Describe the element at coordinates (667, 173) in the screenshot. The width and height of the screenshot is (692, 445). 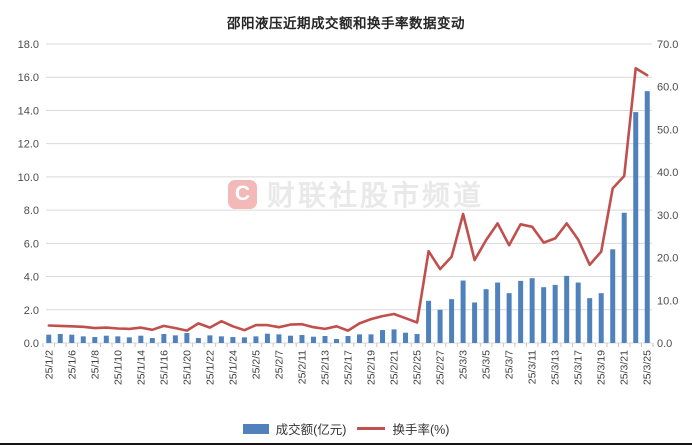
I see `right-axis-tick-label: 40.0` at that location.